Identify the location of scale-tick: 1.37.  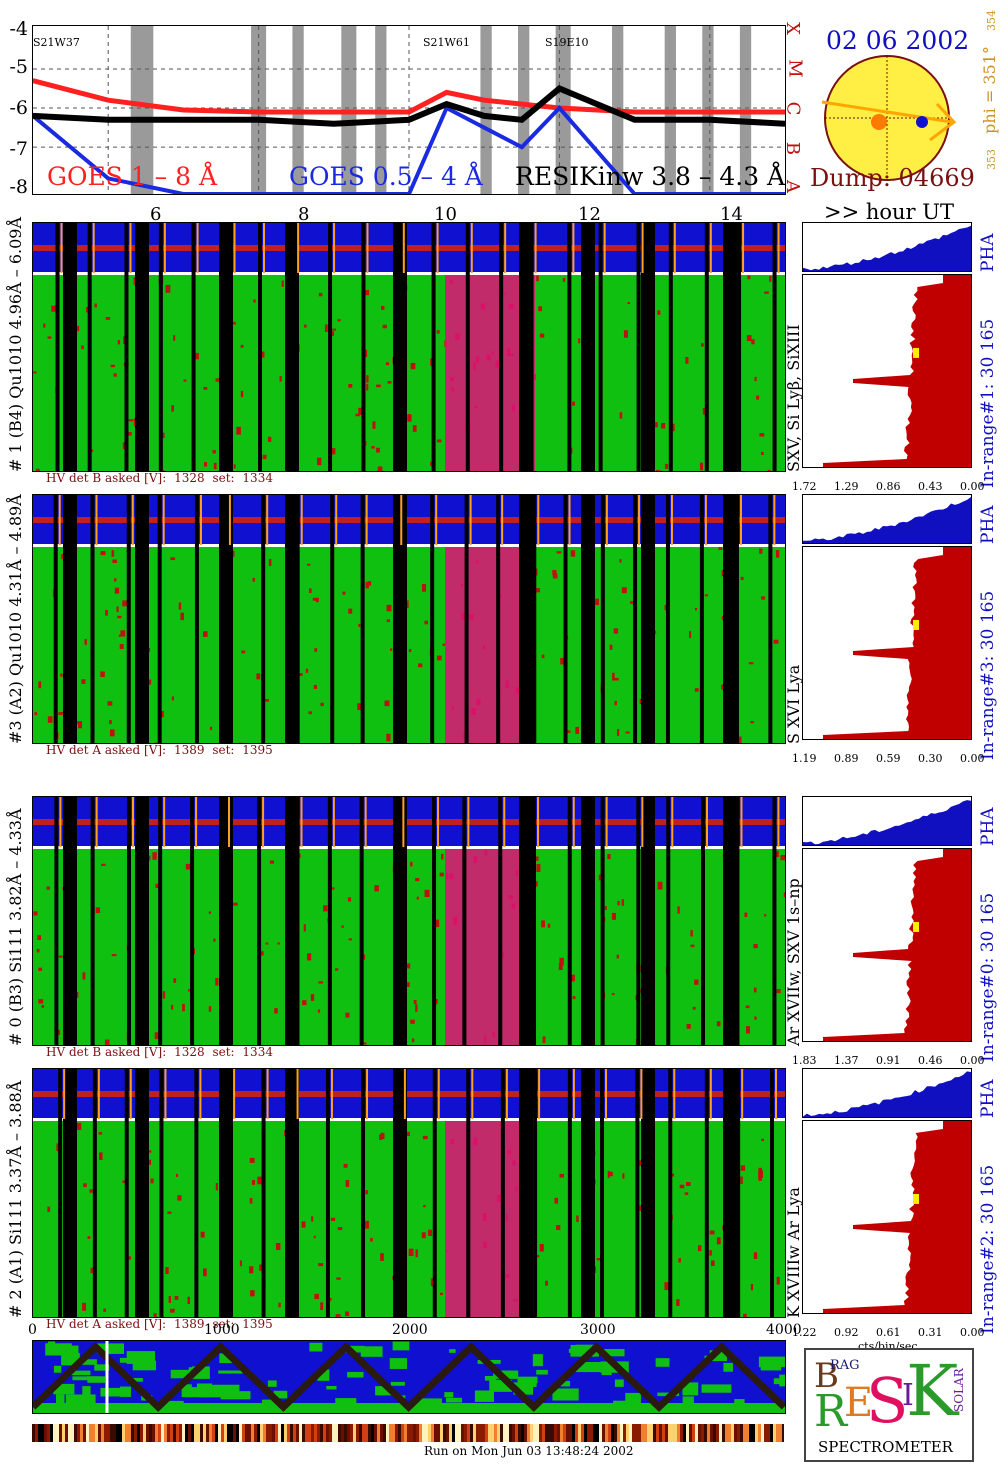
(846, 1060).